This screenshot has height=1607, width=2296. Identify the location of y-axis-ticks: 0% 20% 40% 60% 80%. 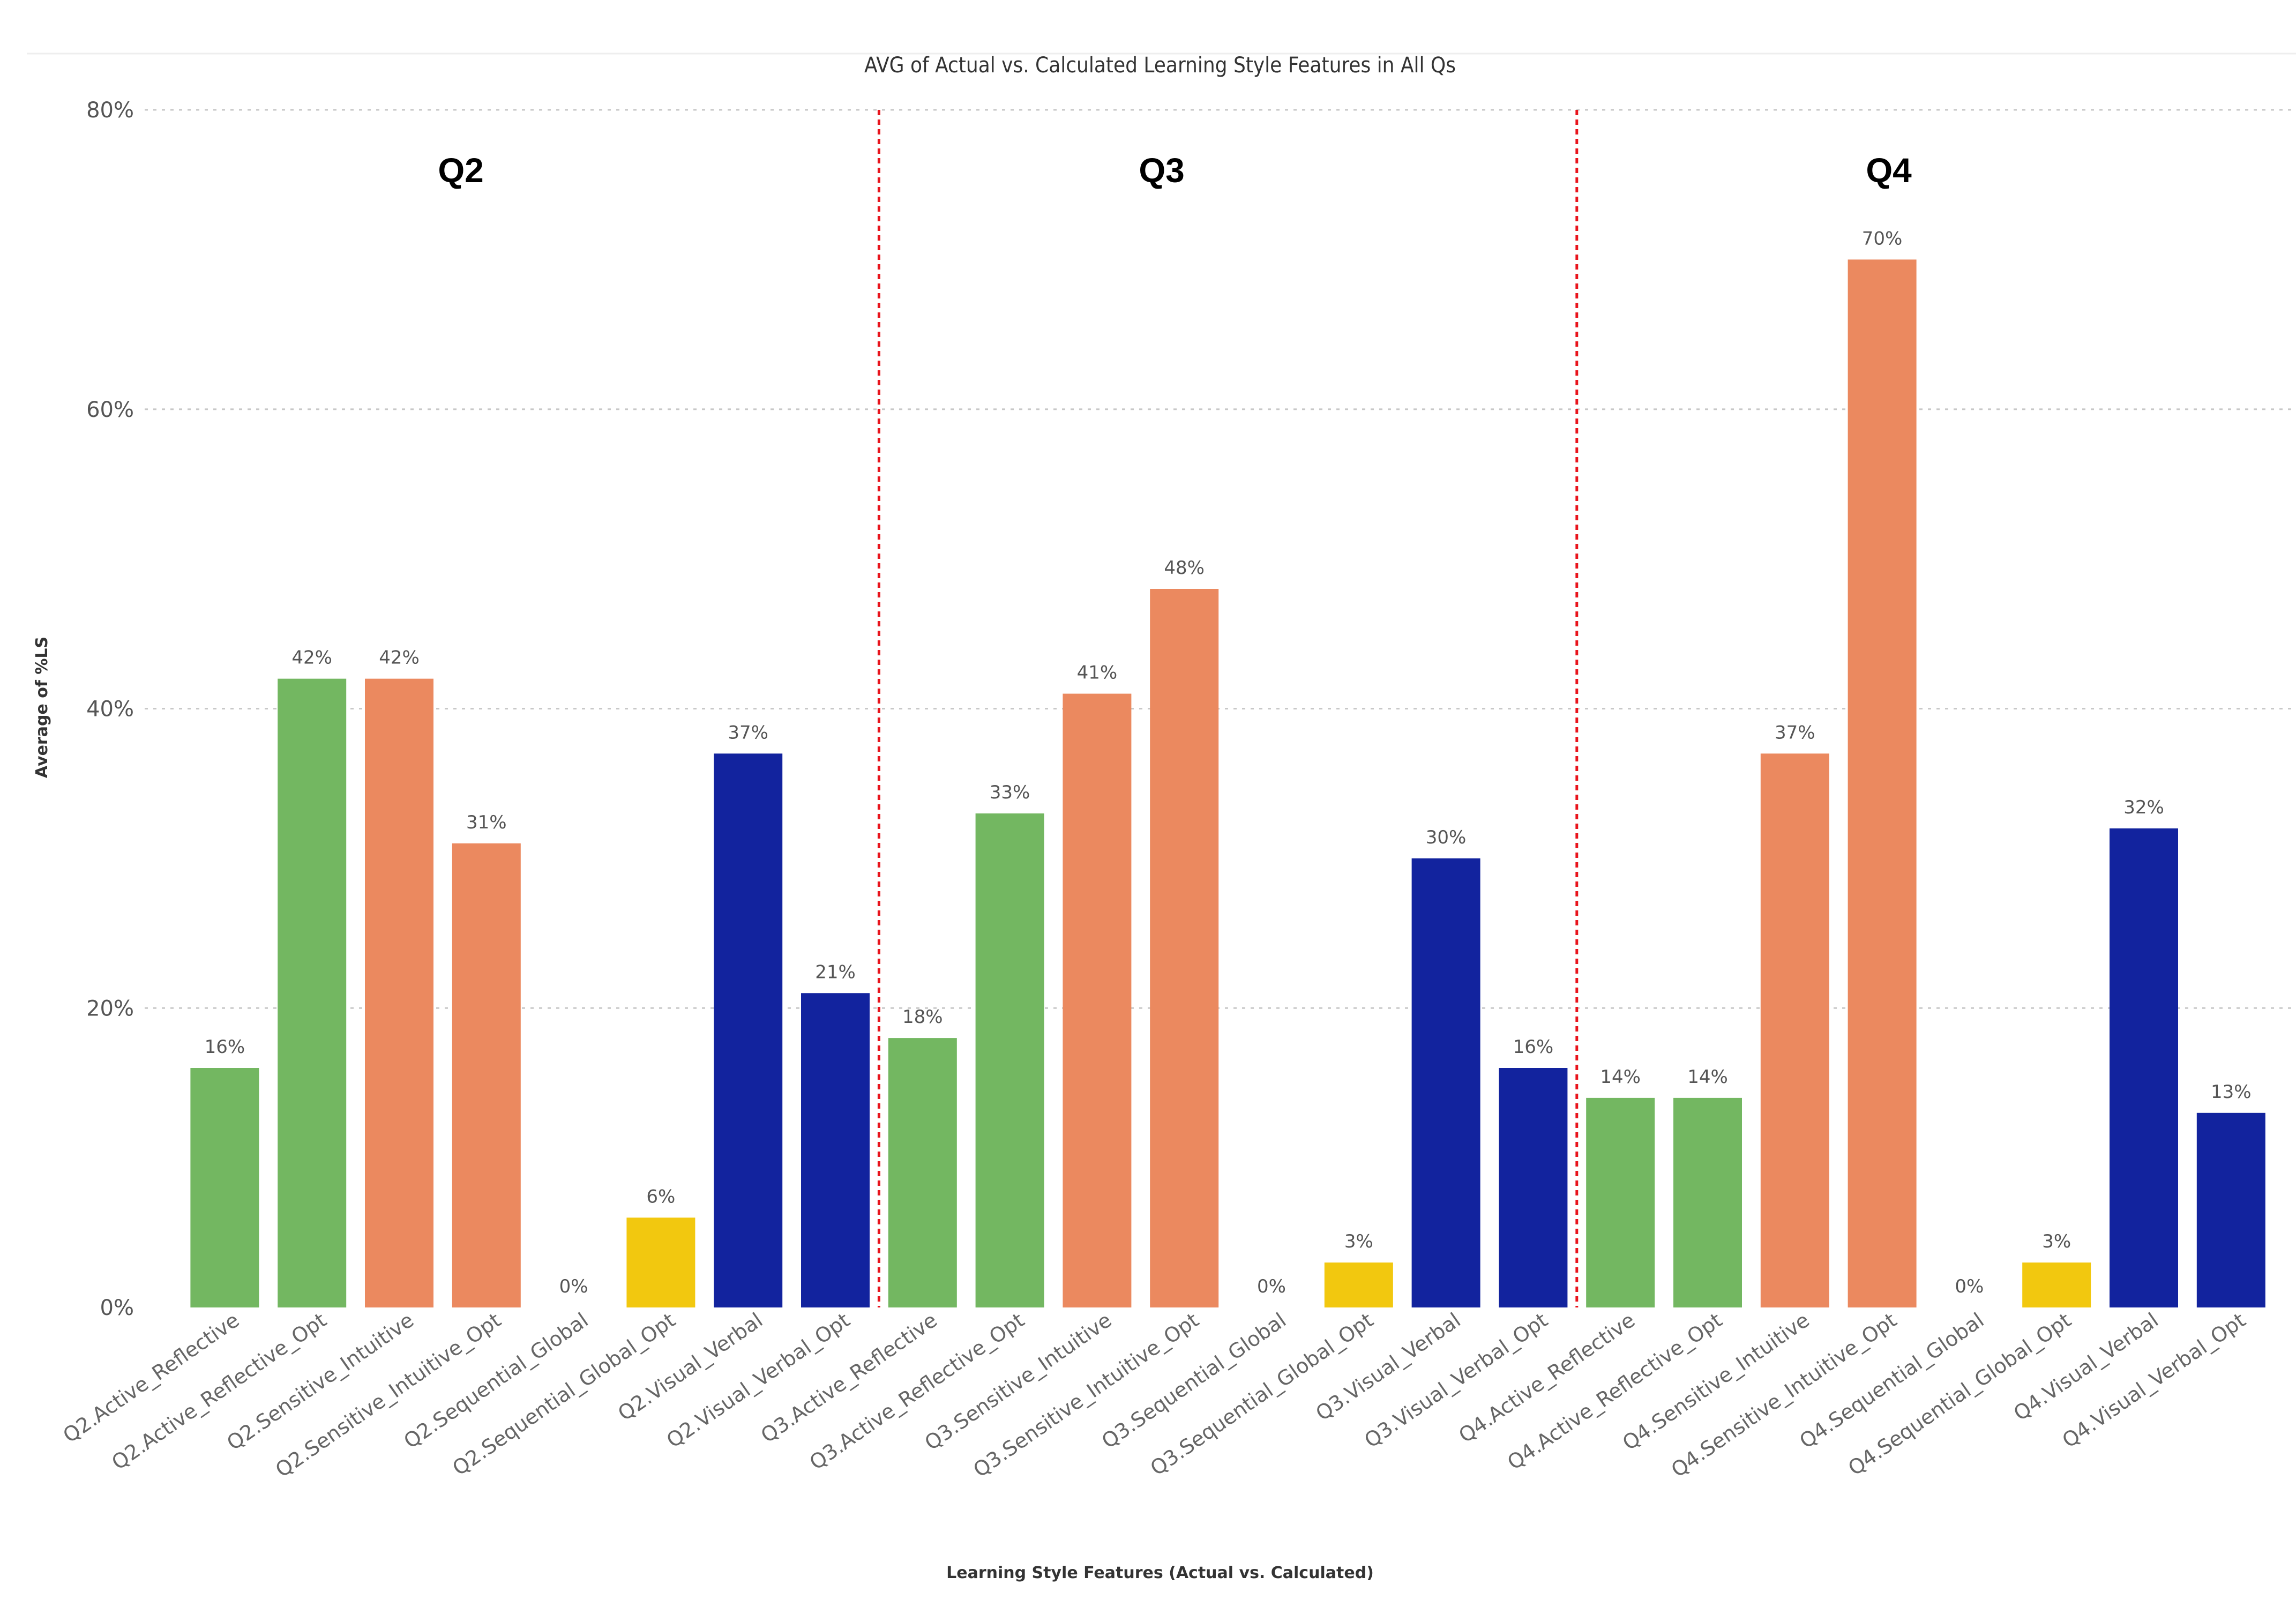
(110, 709).